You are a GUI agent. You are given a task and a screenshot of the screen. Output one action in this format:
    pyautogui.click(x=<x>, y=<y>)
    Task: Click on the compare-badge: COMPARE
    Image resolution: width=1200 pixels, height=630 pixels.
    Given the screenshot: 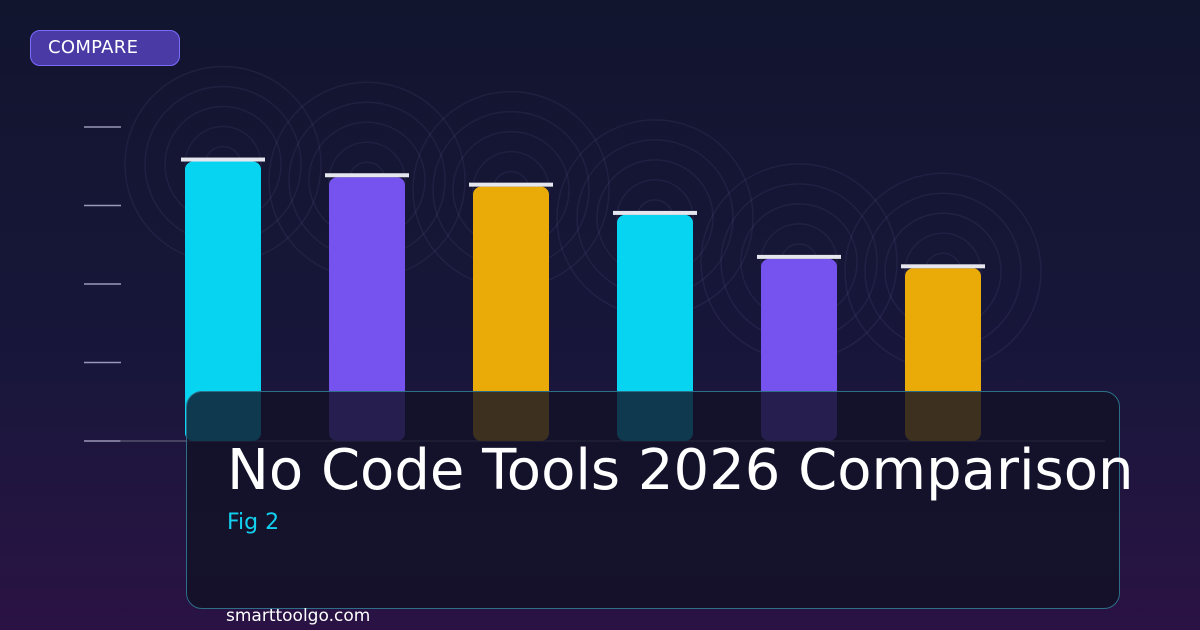 What is the action you would take?
    pyautogui.click(x=105, y=48)
    